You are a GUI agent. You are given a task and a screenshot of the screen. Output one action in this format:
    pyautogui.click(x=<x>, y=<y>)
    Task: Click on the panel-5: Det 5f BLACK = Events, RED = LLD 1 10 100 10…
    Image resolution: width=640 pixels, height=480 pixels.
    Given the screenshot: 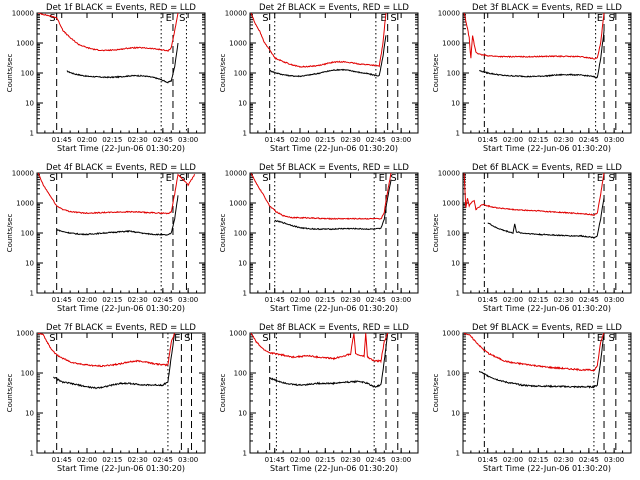 What is the action you would take?
    pyautogui.click(x=319, y=238)
    